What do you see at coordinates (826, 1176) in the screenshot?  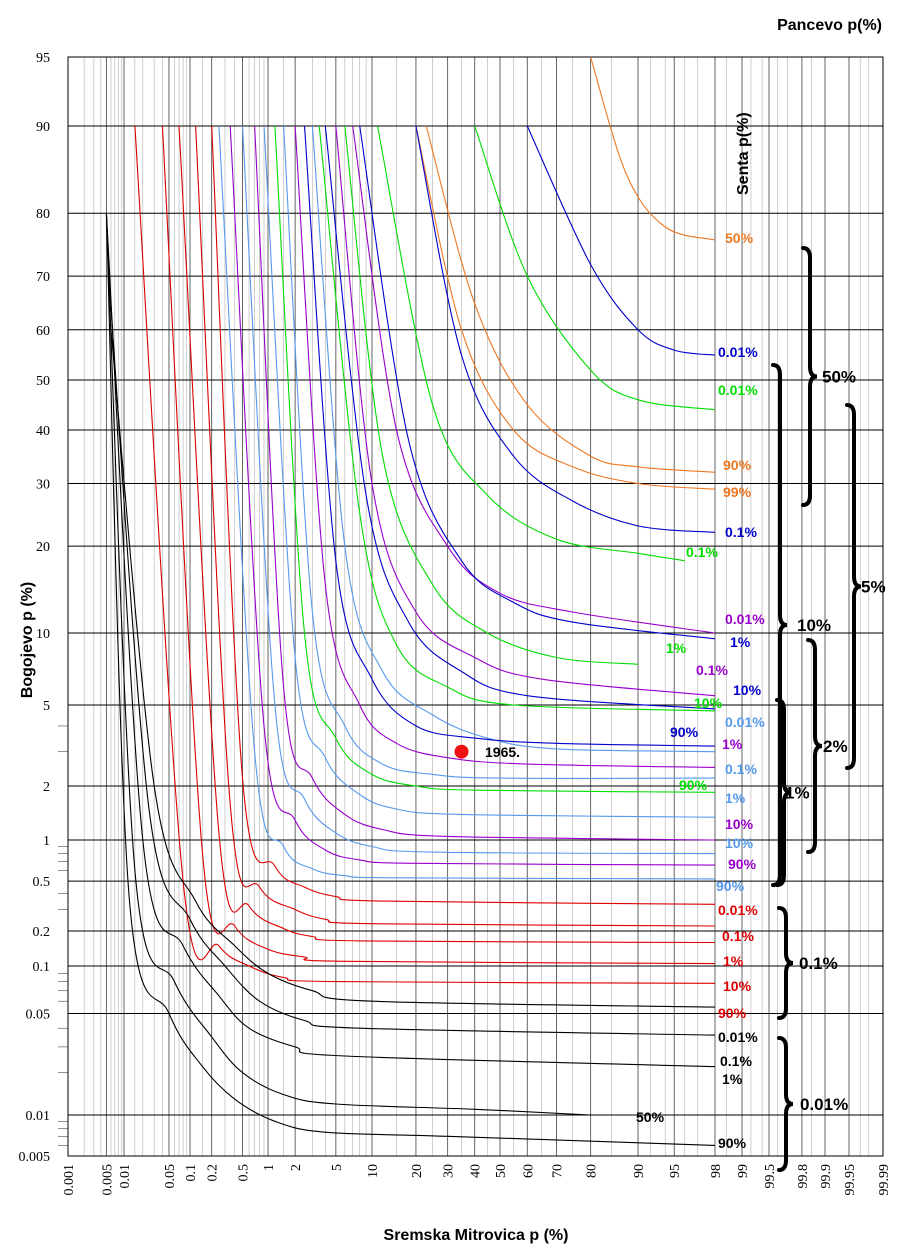 I see `x-tick-label: 99.9` at bounding box center [826, 1176].